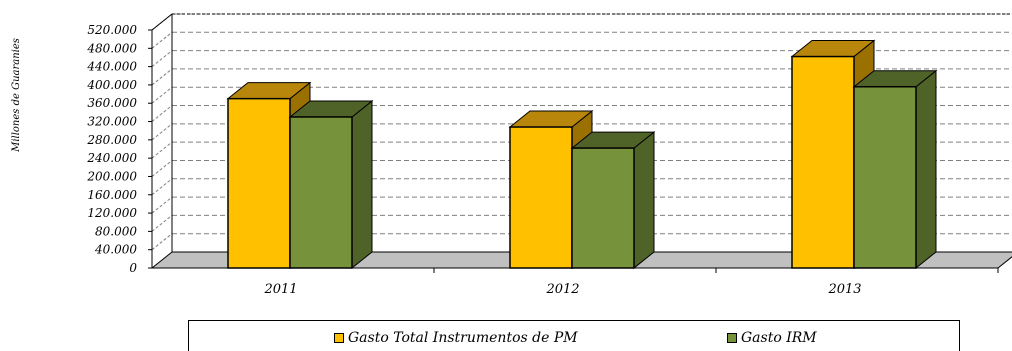 The image size is (1012, 351). Describe the element at coordinates (112, 103) in the screenshot. I see `y-tick-label: 360.000` at that location.